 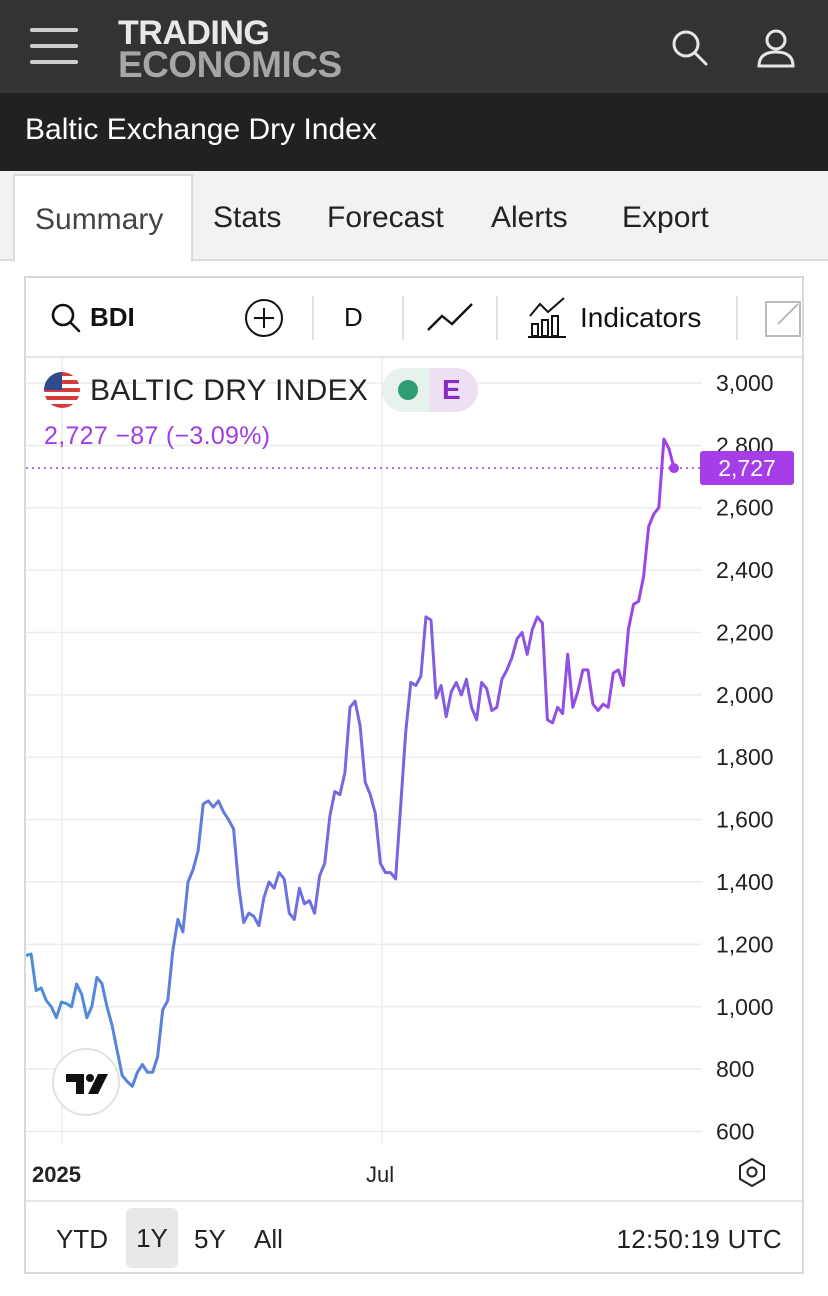 I want to click on y-tick-label: 1,800, so click(x=745, y=757).